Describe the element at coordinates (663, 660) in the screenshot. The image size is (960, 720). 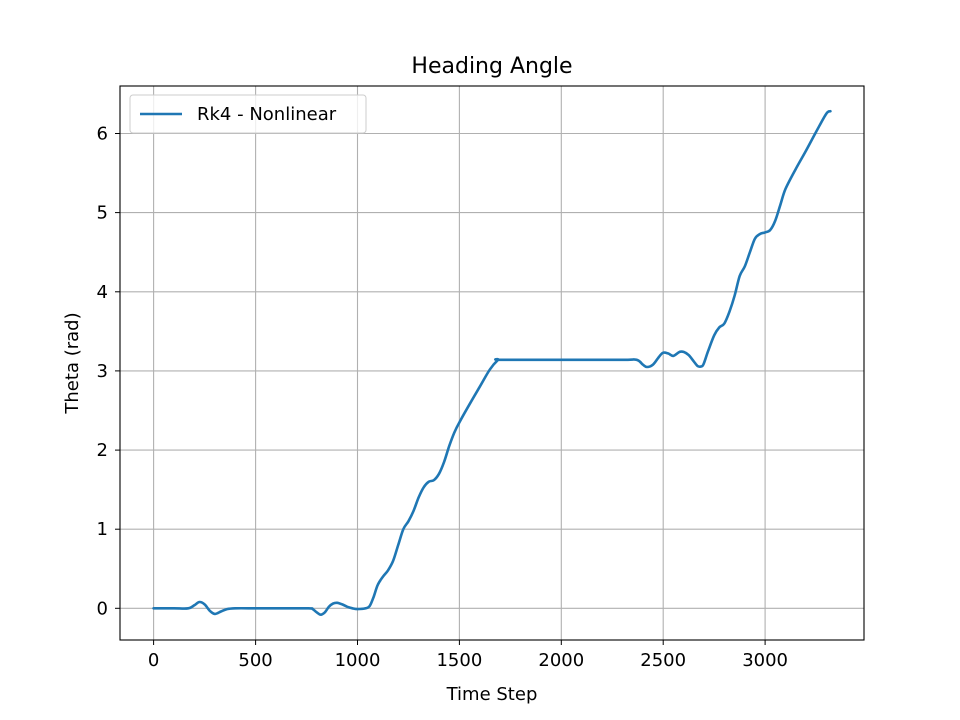
I see `x-tick-label: 2500` at that location.